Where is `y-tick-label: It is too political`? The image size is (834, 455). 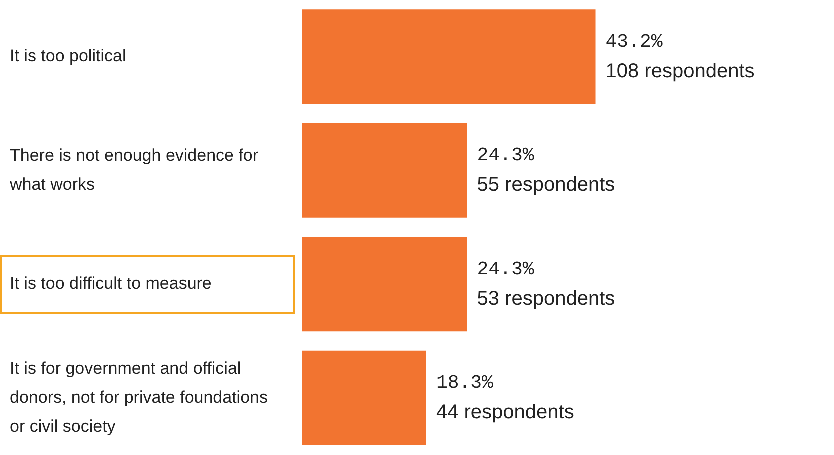 y-tick-label: It is too political is located at coordinates (68, 56).